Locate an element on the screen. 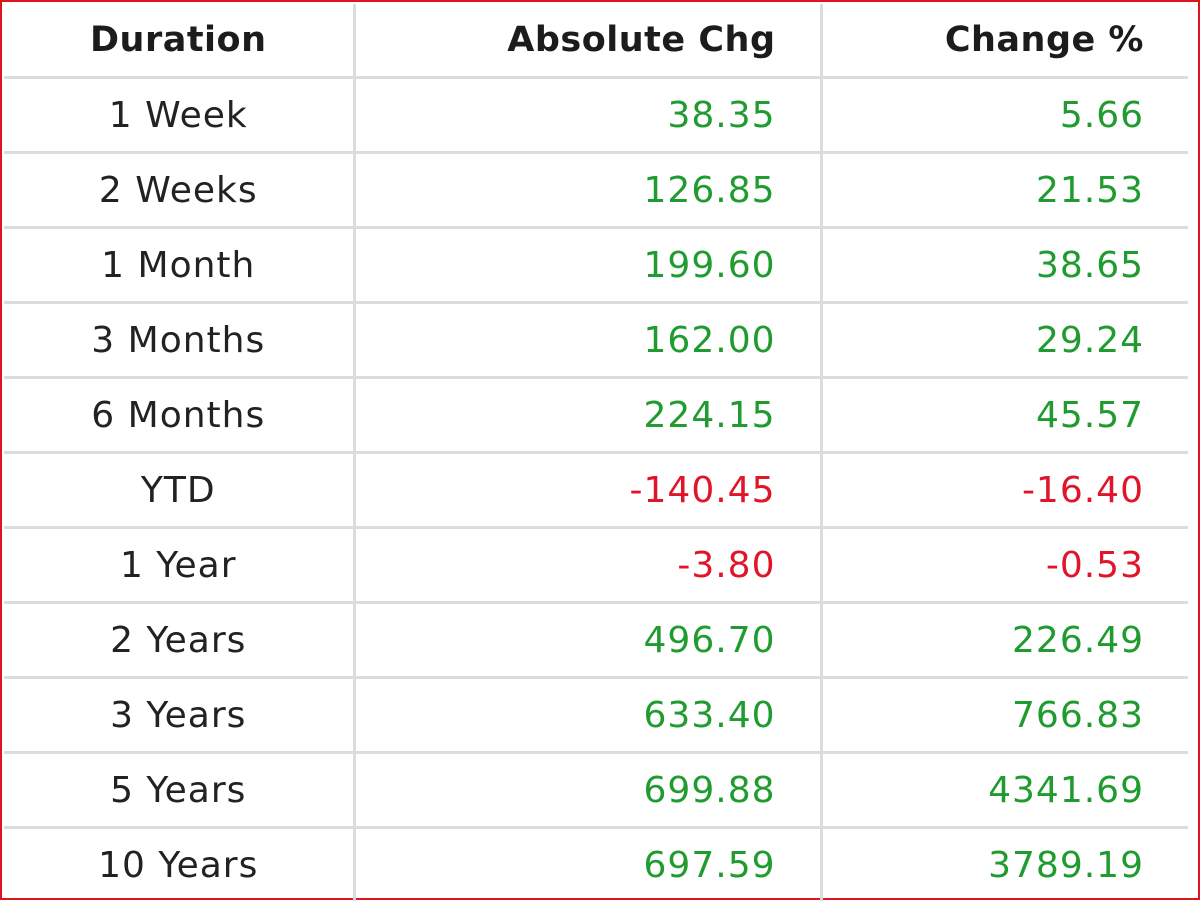  table-header-row: Duration Absolute Chg Change % is located at coordinates (596, 41).